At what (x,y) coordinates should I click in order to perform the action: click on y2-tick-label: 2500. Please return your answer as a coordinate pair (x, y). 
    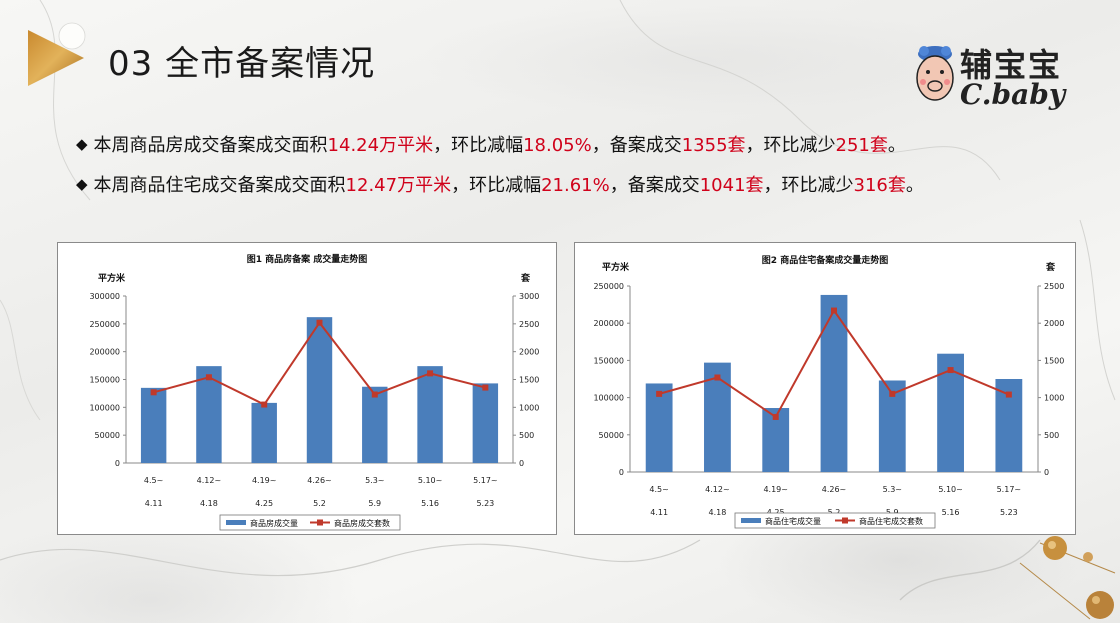
    Looking at the image, I should click on (529, 324).